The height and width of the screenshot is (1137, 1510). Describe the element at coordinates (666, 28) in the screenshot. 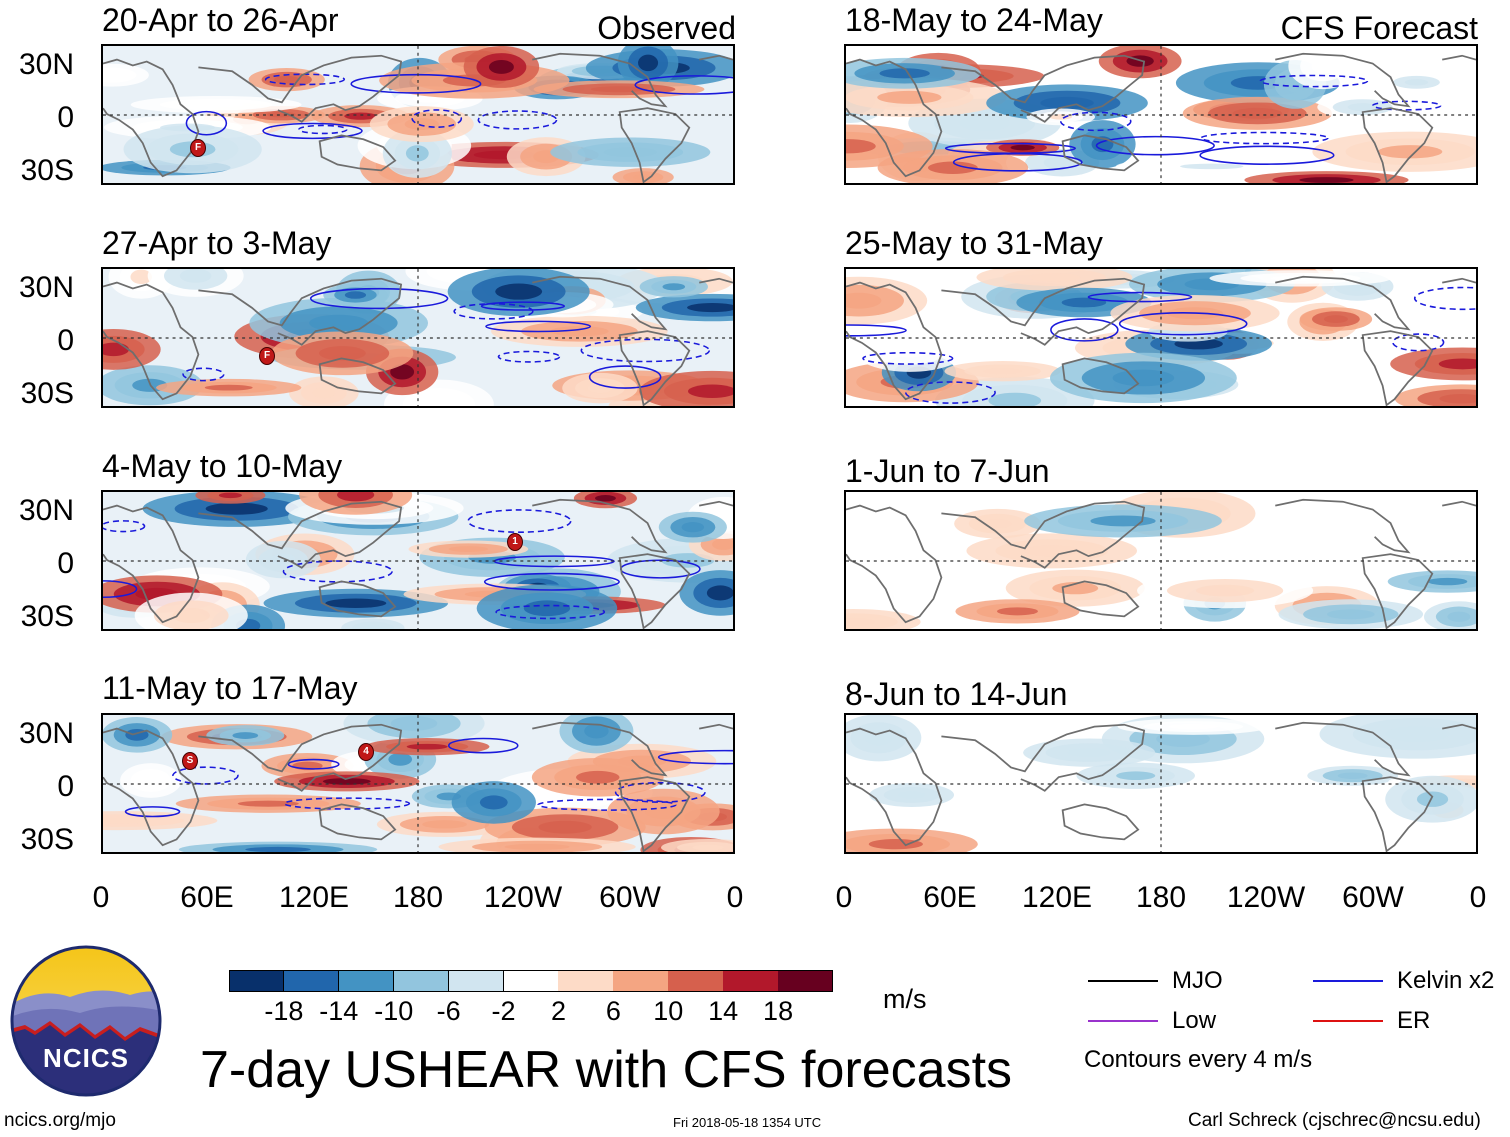

I see `observed-label: Observed` at that location.